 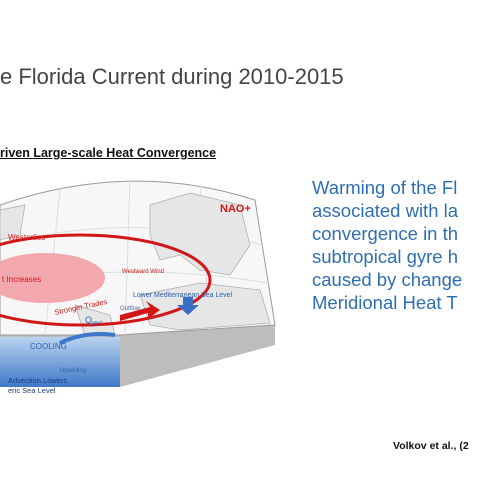 What do you see at coordinates (21, 279) in the screenshot?
I see `increases-label: t Increases` at bounding box center [21, 279].